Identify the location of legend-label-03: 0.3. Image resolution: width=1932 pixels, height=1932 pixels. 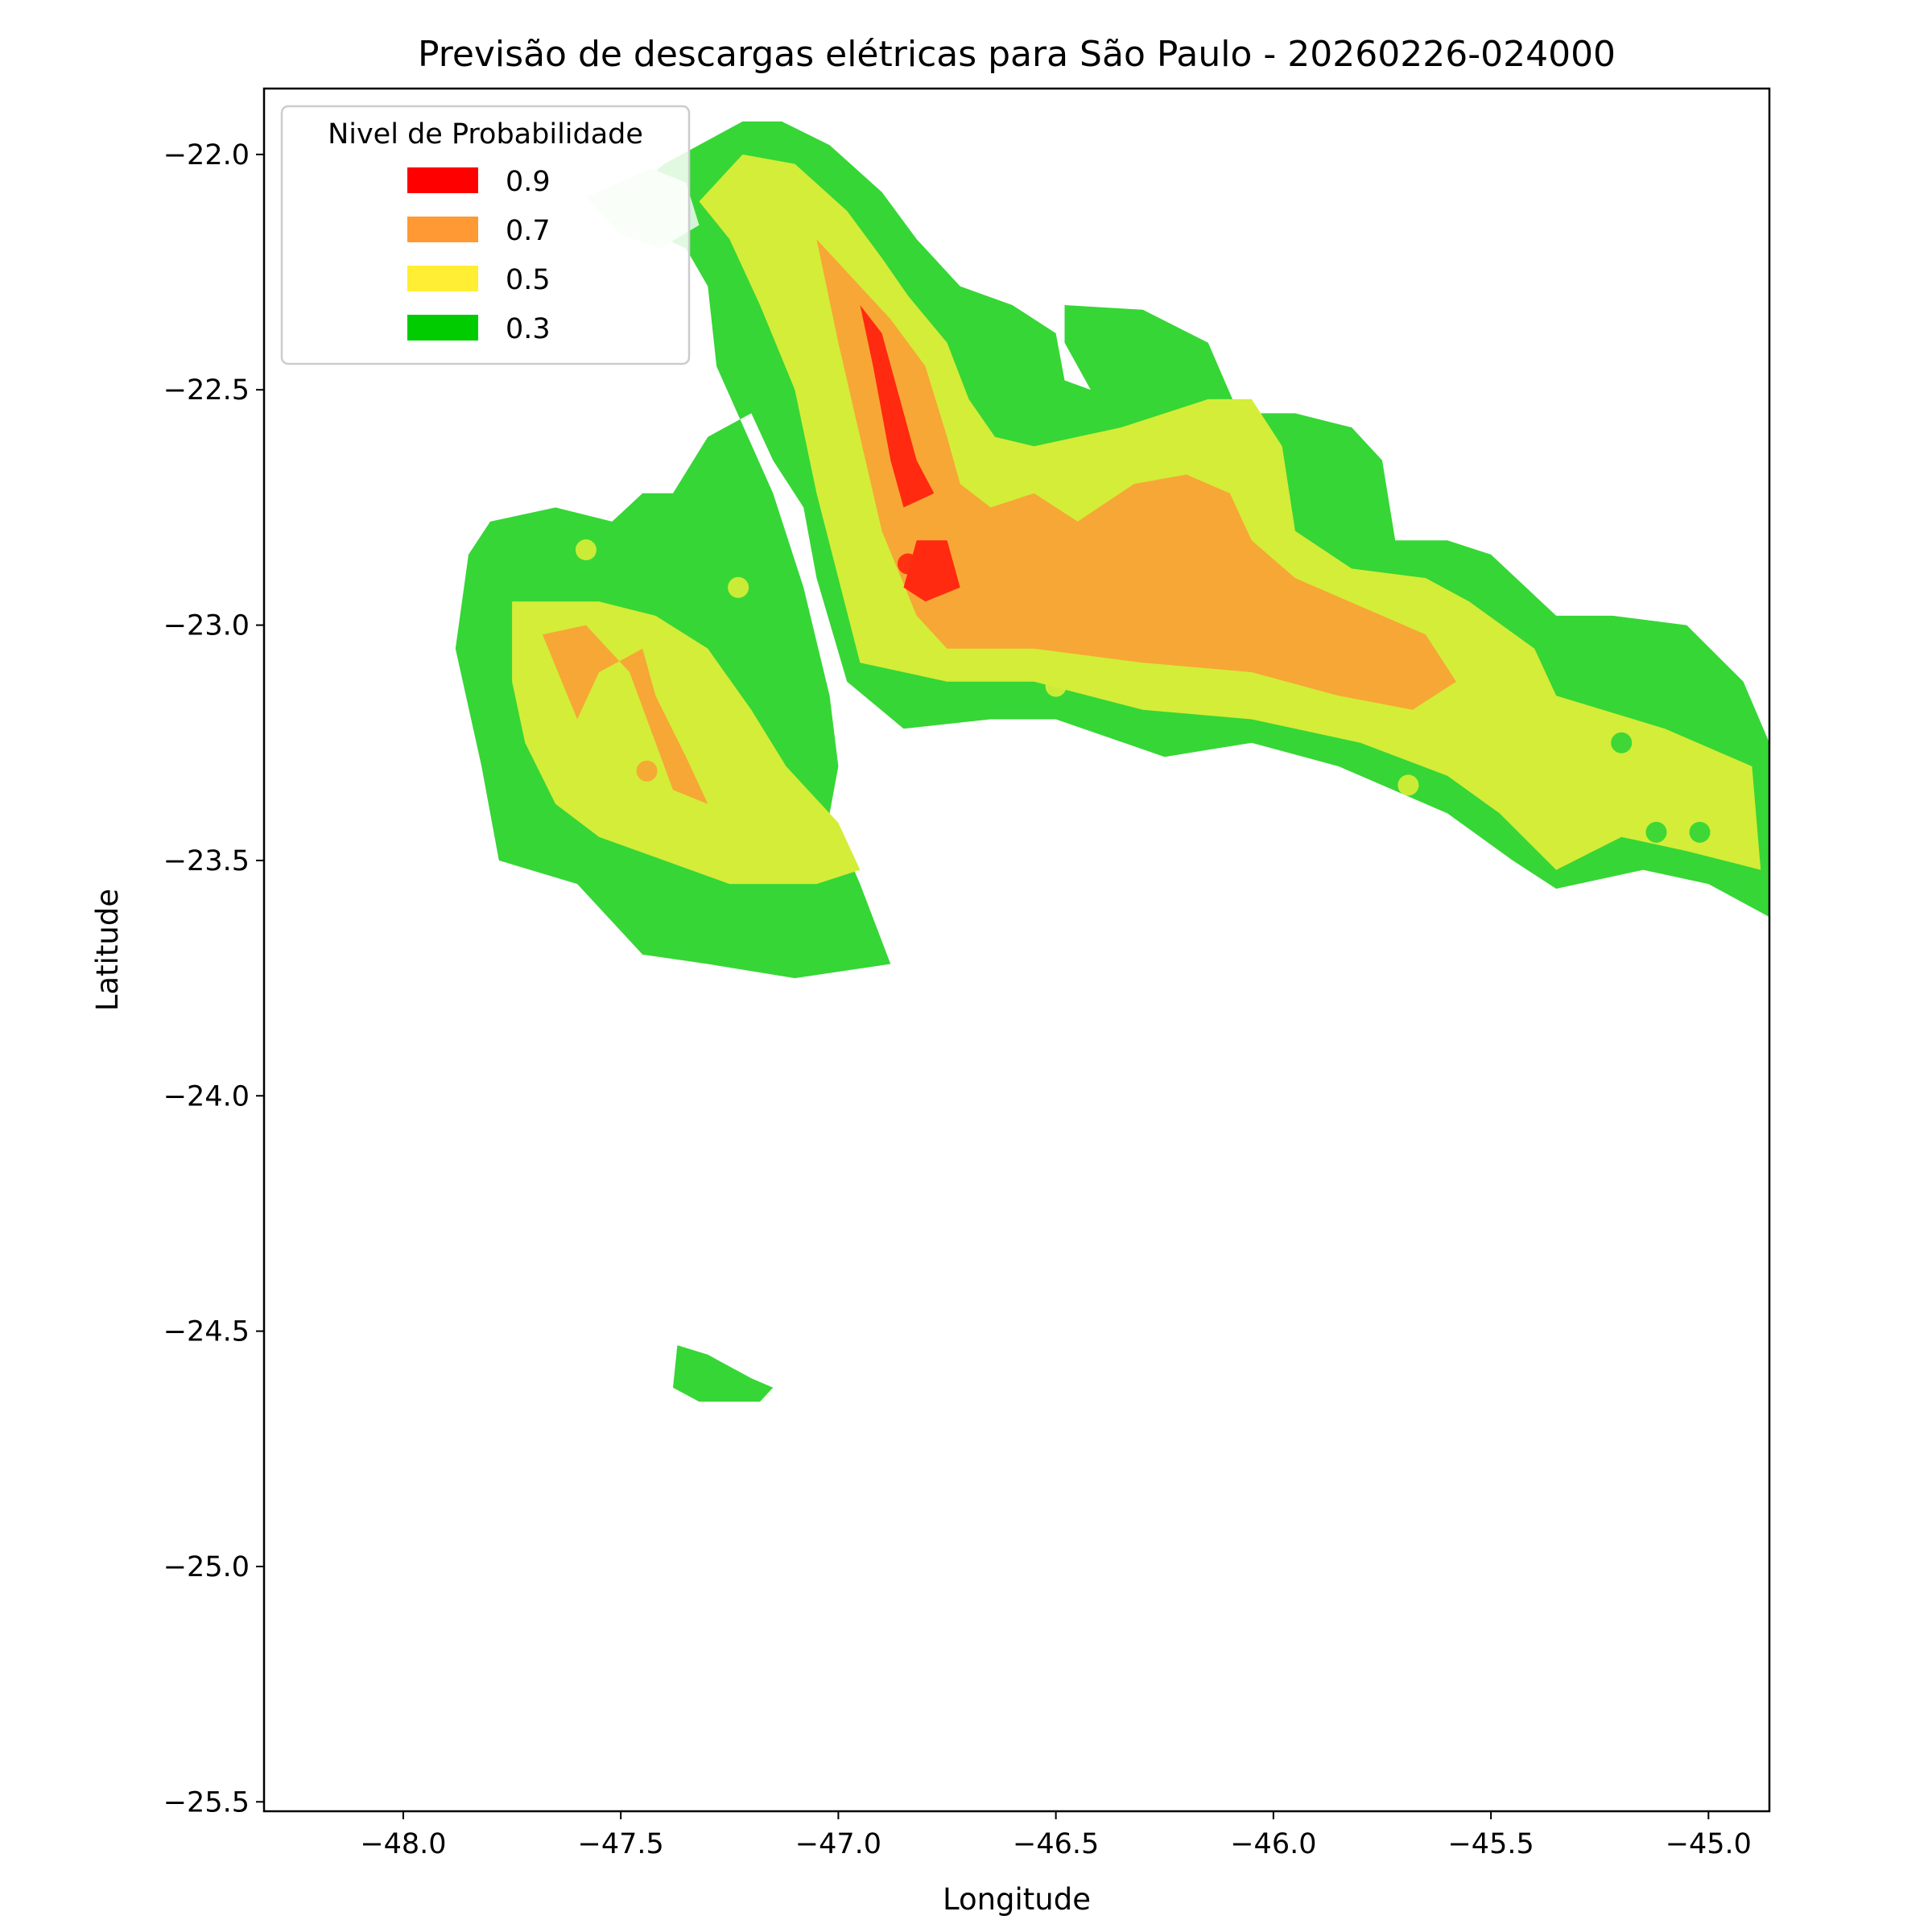
(528, 329).